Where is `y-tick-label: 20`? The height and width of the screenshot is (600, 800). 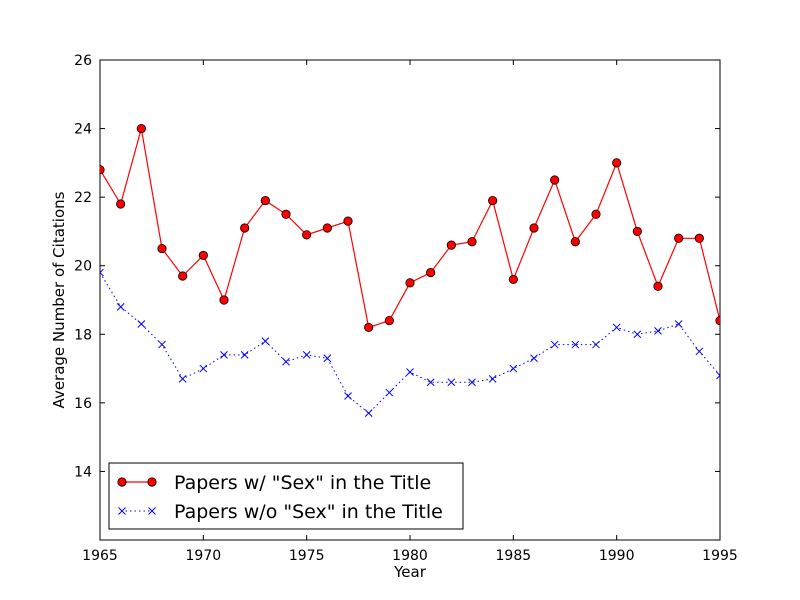 y-tick-label: 20 is located at coordinates (83, 267).